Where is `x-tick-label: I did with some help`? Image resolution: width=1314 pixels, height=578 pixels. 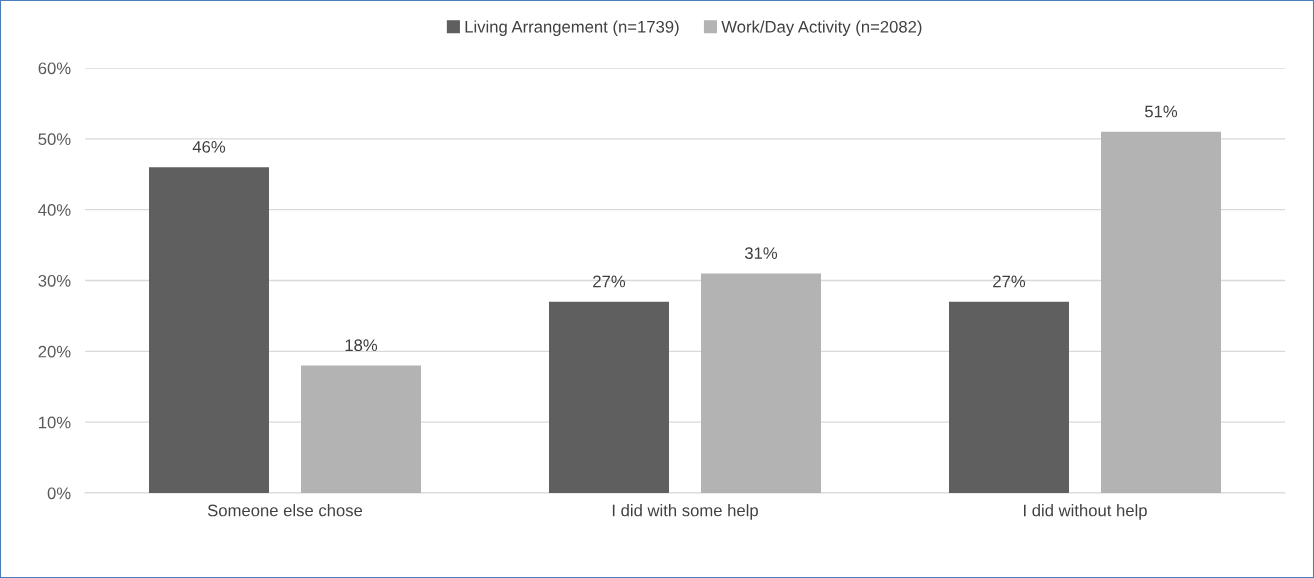 x-tick-label: I did with some help is located at coordinates (685, 512).